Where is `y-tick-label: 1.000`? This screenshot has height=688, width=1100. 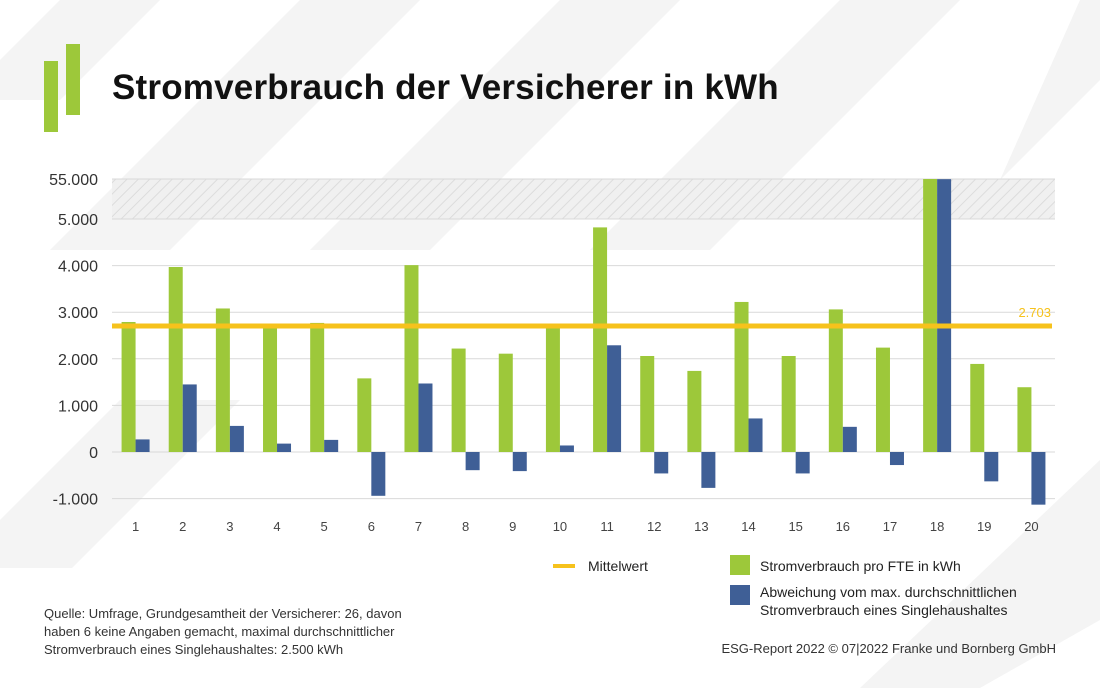 y-tick-label: 1.000 is located at coordinates (78, 406).